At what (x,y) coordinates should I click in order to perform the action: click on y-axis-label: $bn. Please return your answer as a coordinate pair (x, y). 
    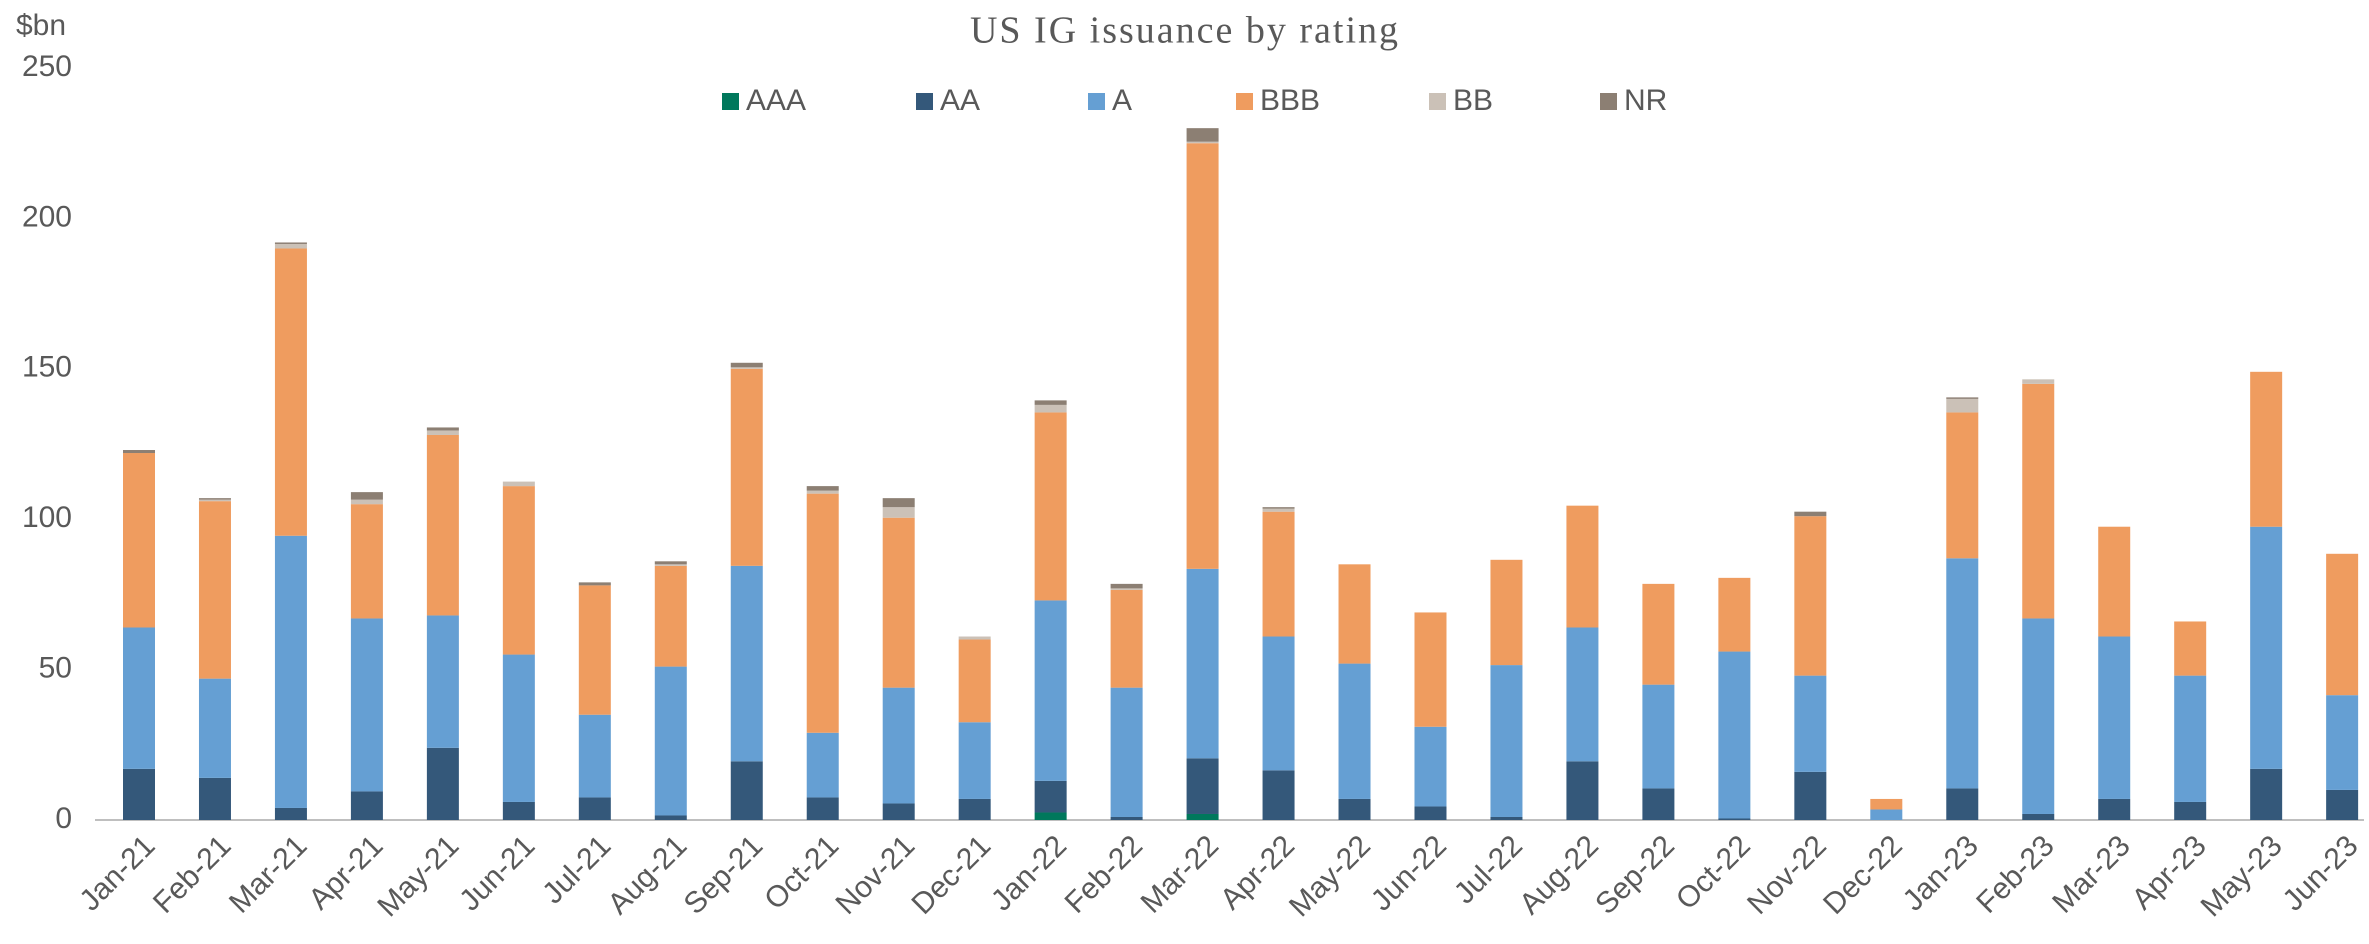
    Looking at the image, I should click on (41, 25).